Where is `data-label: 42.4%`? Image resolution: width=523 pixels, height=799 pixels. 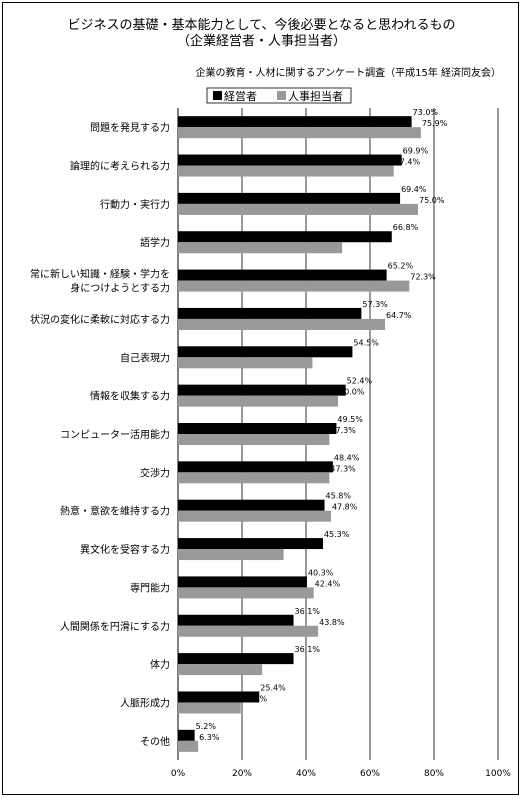
data-label: 42.4% is located at coordinates (328, 583).